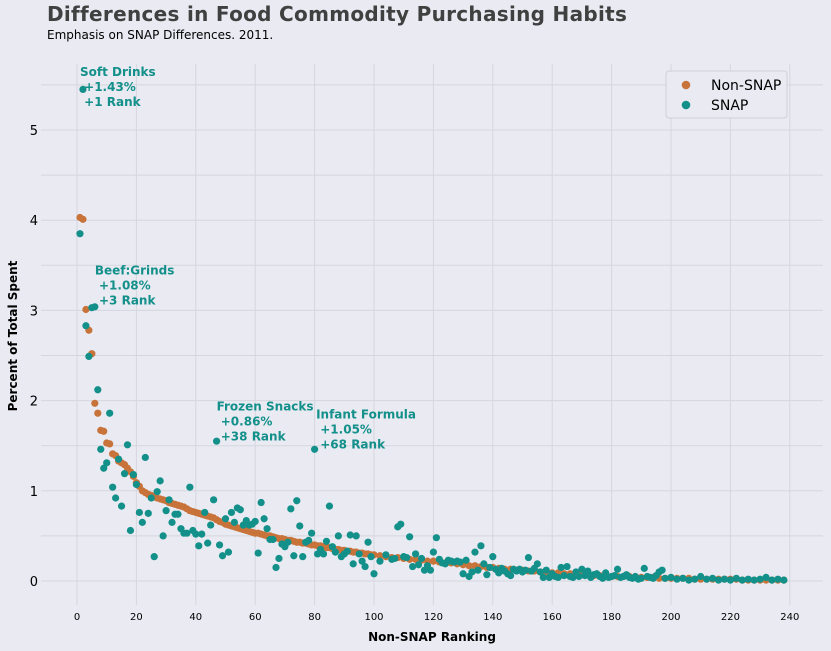 Image resolution: width=831 pixels, height=651 pixels. What do you see at coordinates (265, 422) in the screenshot?
I see `annotation-2: Frozen Snacks +0.86% +38 Rank` at bounding box center [265, 422].